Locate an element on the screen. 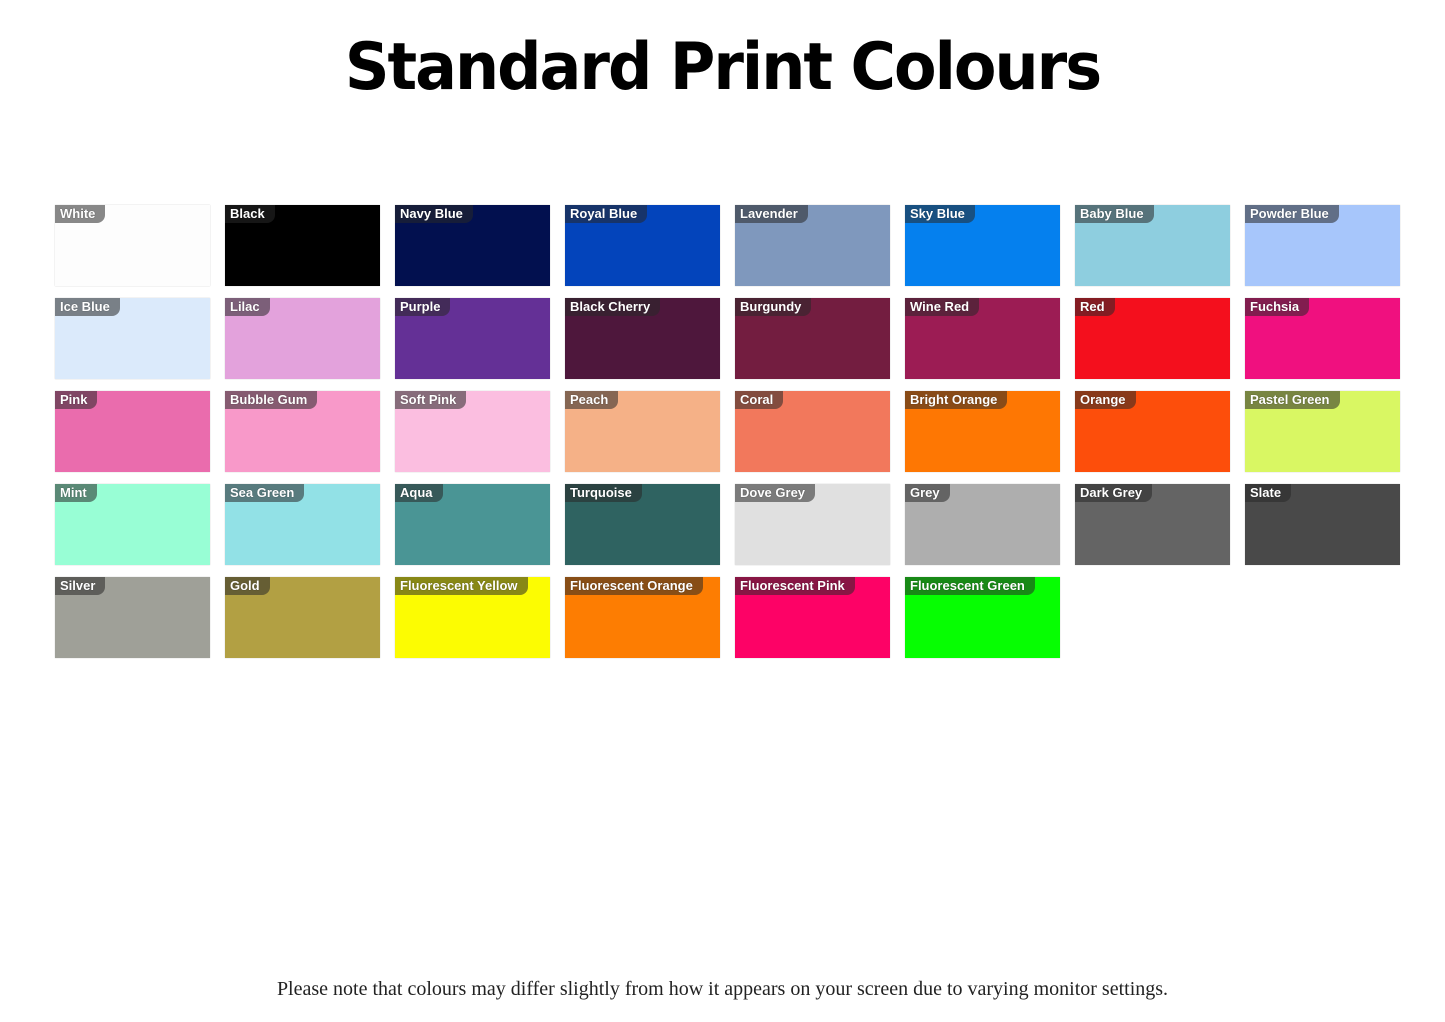  colour-swatch: Peach is located at coordinates (642, 431).